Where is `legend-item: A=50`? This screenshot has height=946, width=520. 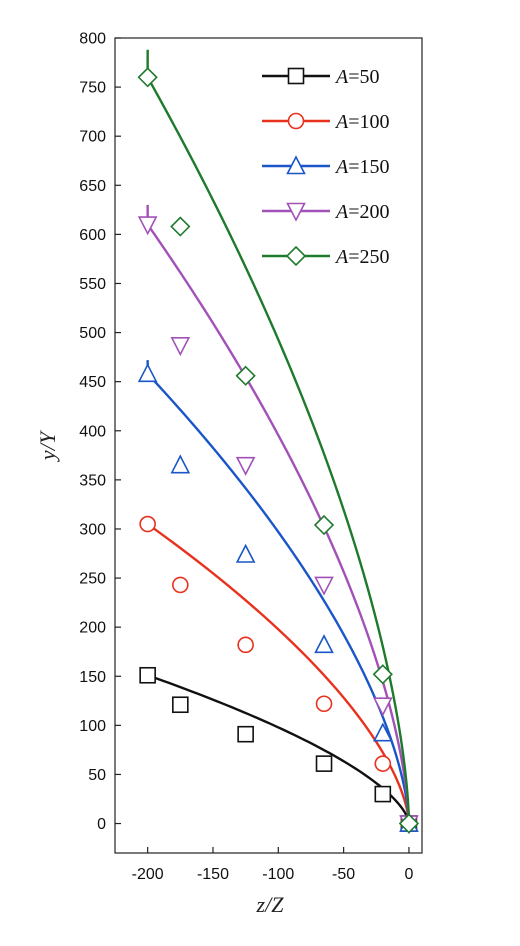
legend-item: A=50 is located at coordinates (321, 77).